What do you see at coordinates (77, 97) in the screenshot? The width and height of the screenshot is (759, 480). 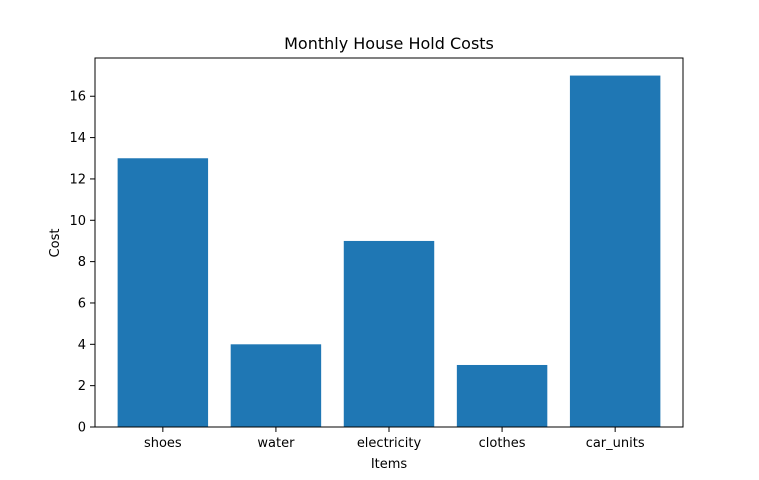 I see `y-tick-label: 16` at bounding box center [77, 97].